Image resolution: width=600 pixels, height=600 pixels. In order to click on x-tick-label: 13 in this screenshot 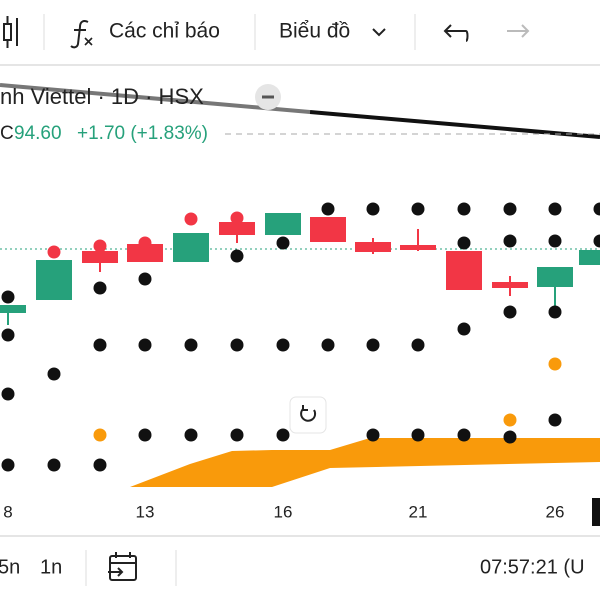, I will do `click(145, 511)`.